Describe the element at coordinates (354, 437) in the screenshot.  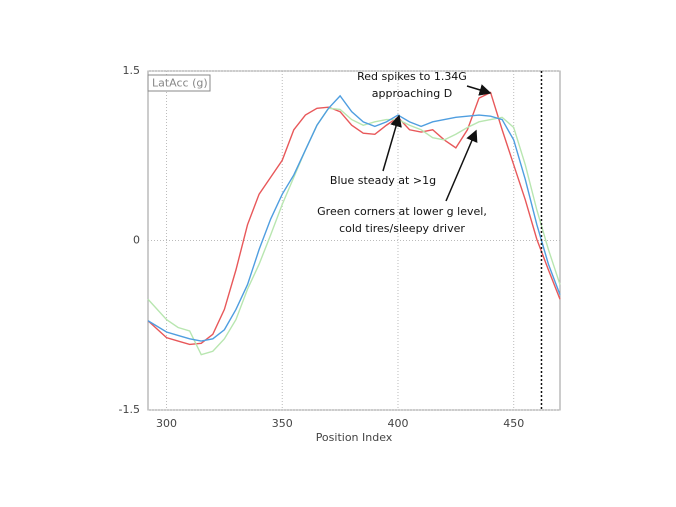
I see `x-axis-label: Position Index` at that location.